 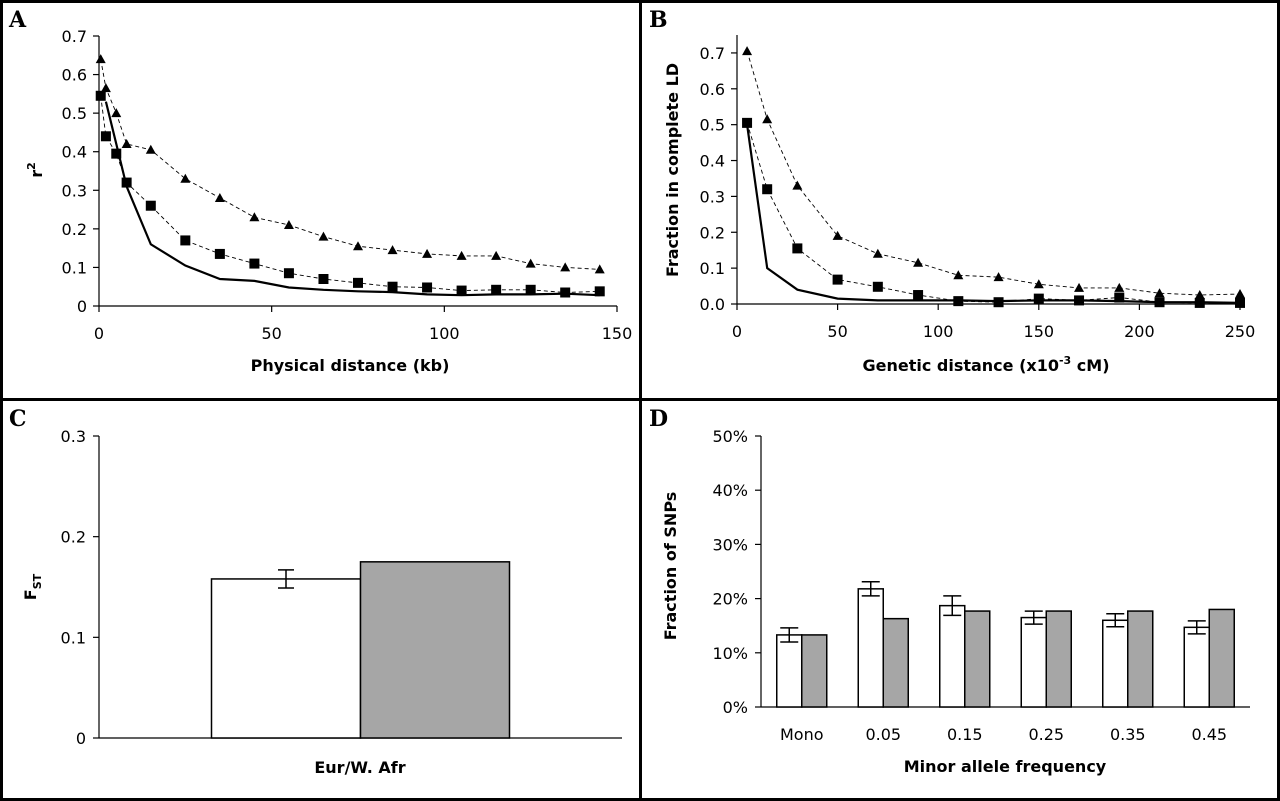 What do you see at coordinates (17, 20) in the screenshot?
I see `panel-a-letter: A` at bounding box center [17, 20].